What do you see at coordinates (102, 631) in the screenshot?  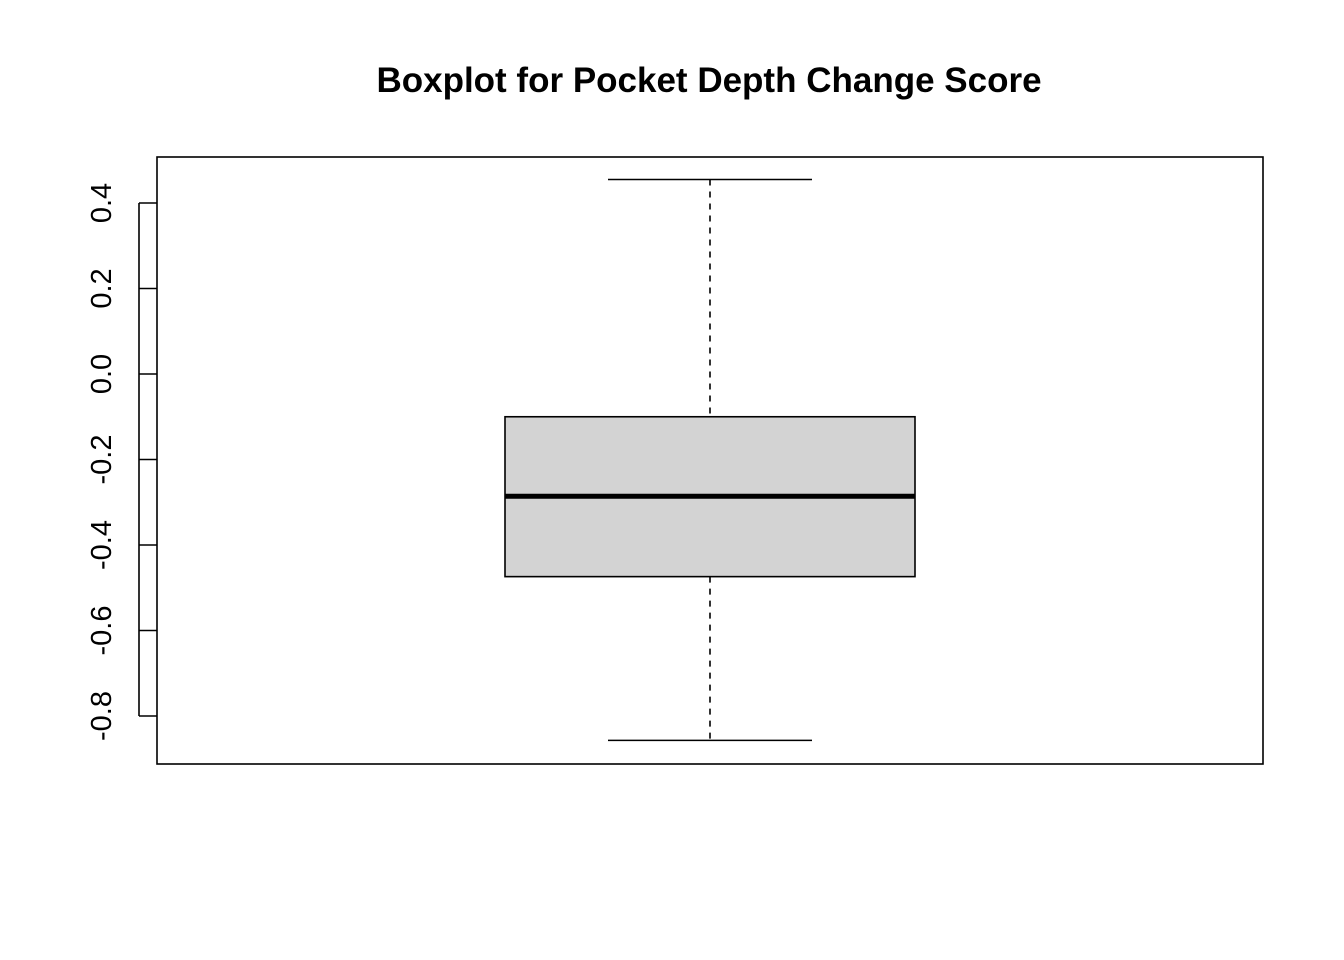 I see `y-tick-label: -0.6` at bounding box center [102, 631].